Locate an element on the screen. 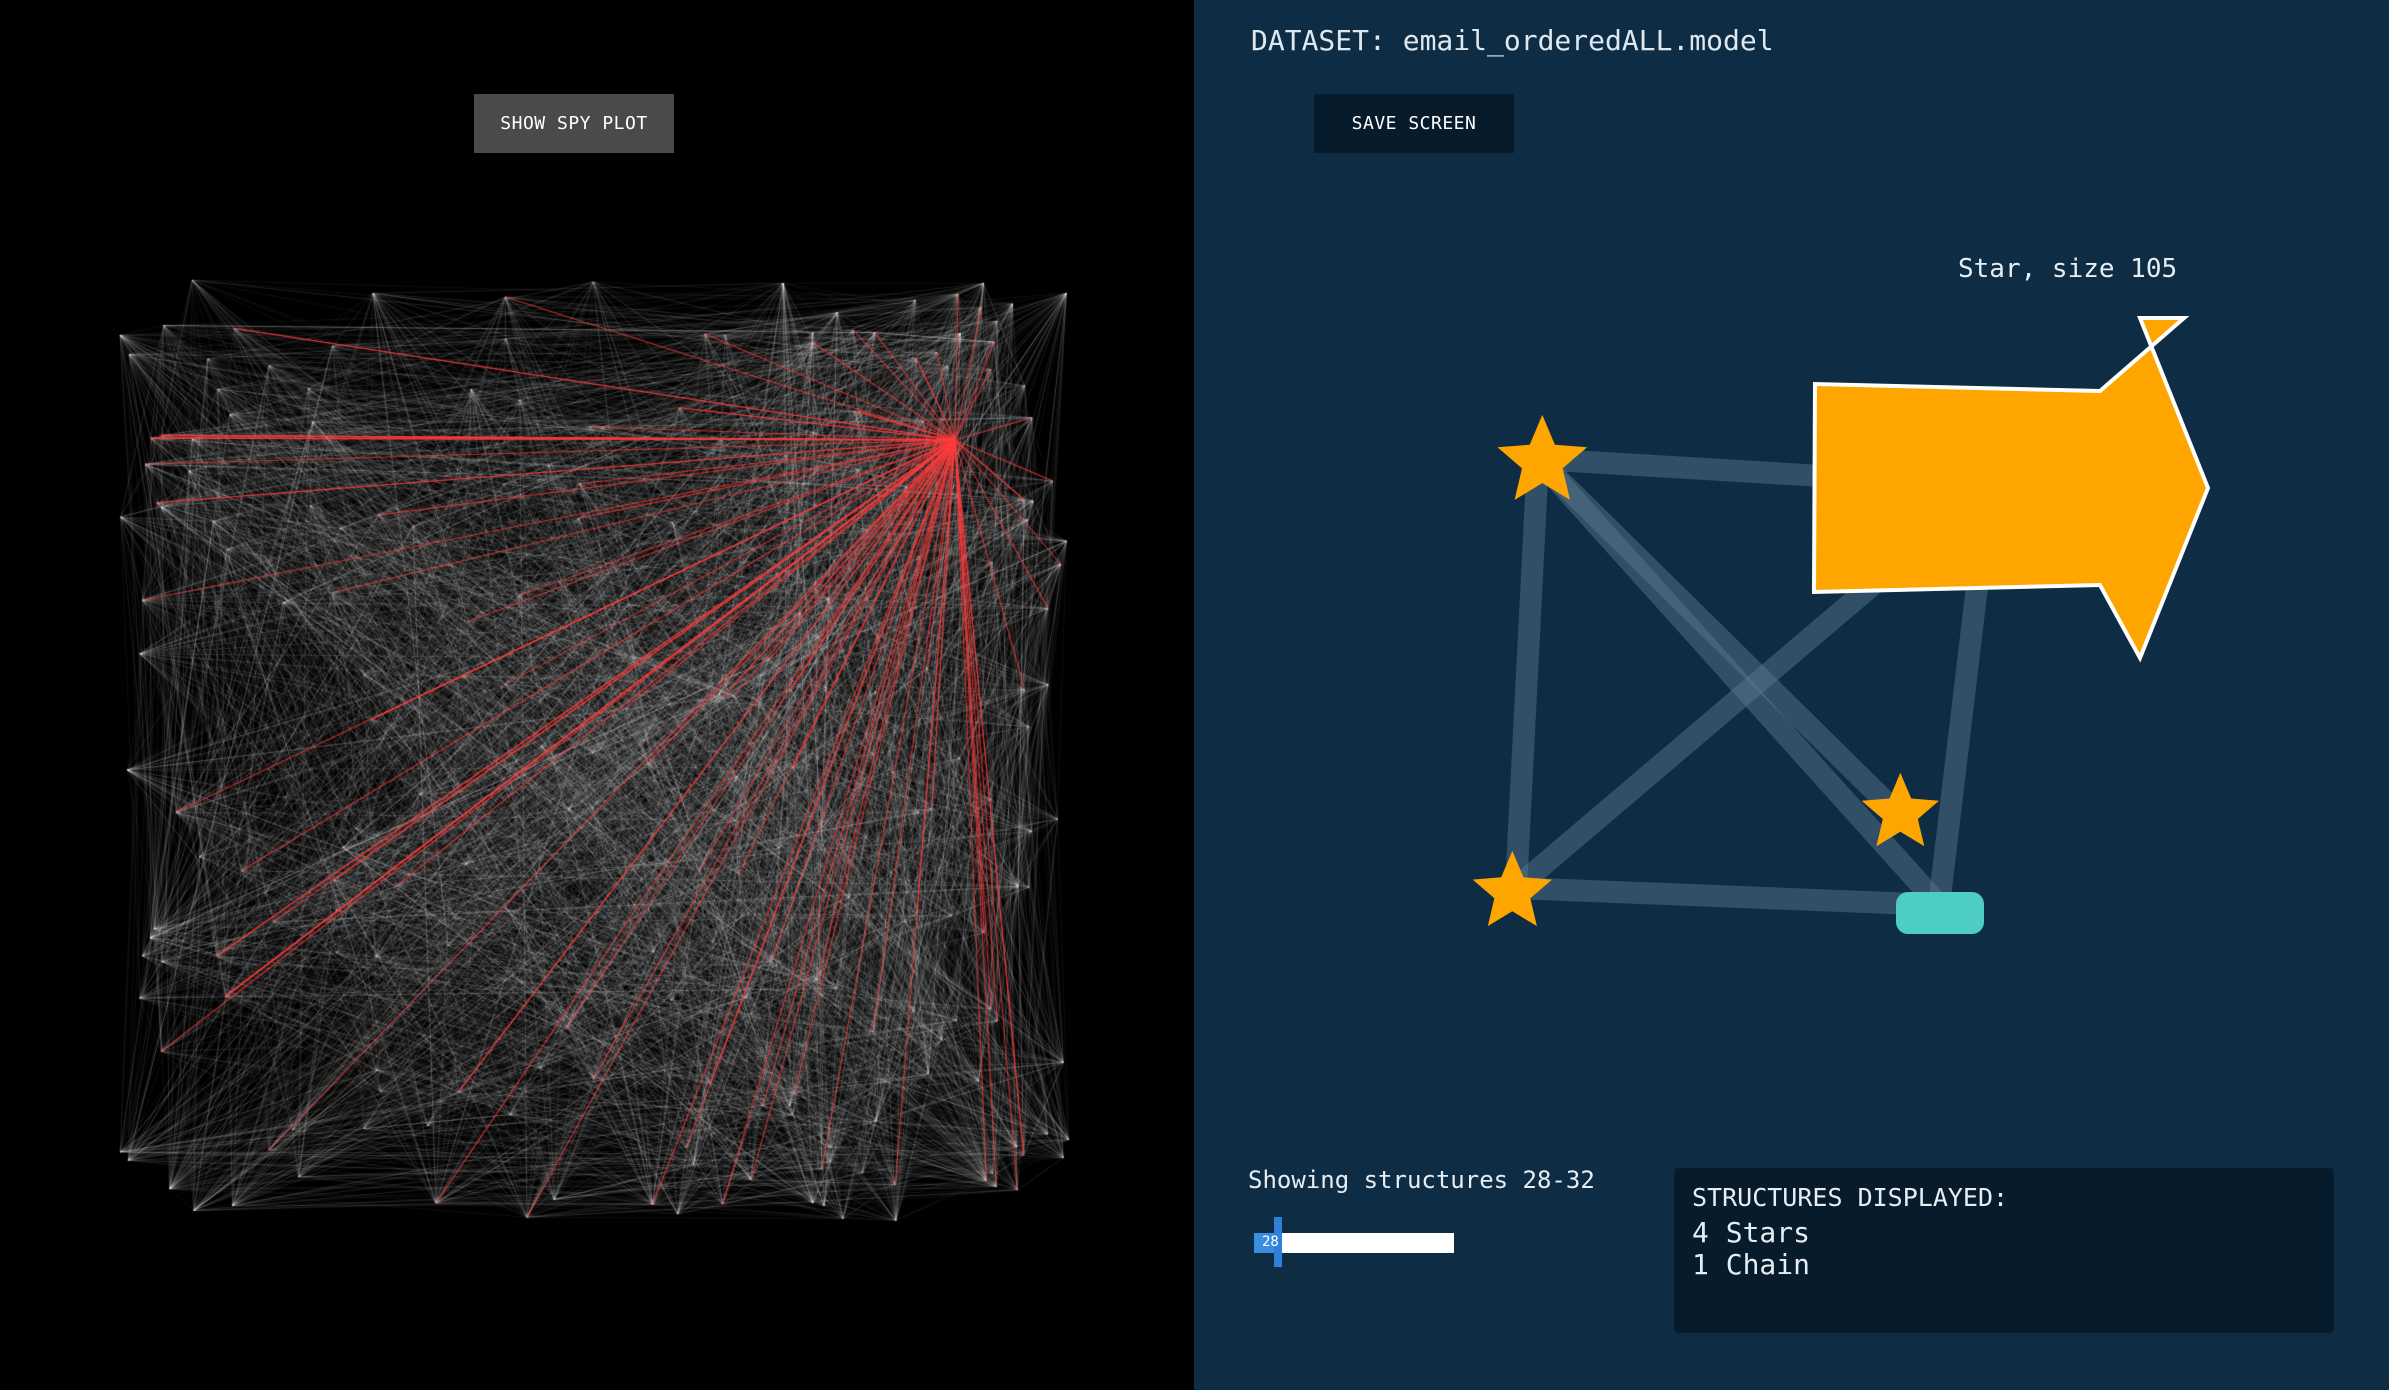 The width and height of the screenshot is (2389, 1390). slider-fill is located at coordinates (1266, 1243).